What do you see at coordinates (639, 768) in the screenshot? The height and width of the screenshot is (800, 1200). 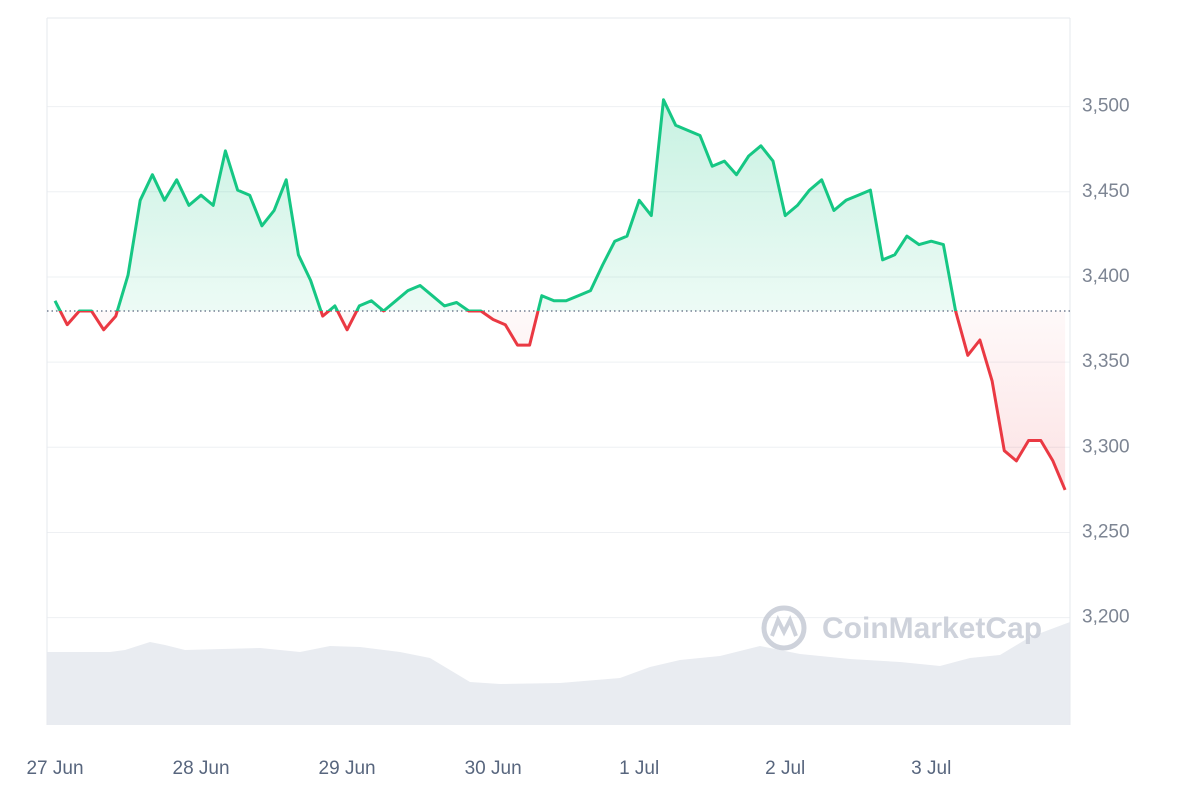 I see `x-tick-label: 1 Jul` at bounding box center [639, 768].